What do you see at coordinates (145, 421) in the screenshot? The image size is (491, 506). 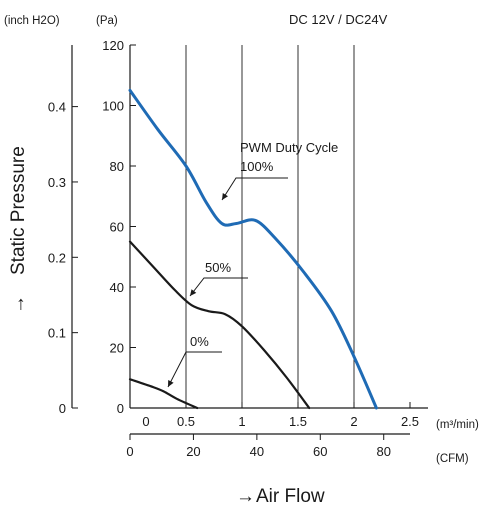 I see `x-tick-label-m3min: 0` at bounding box center [145, 421].